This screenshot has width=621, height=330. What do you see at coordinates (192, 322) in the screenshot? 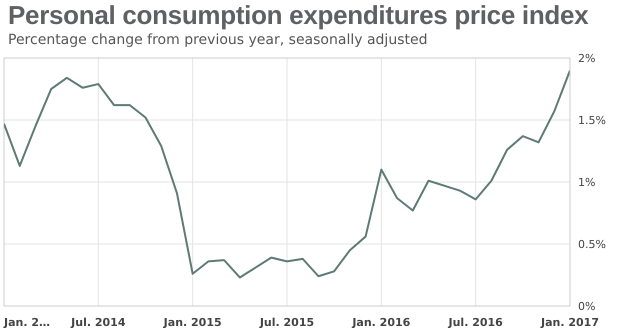
I see `x-tick-label: Jan. 2015` at bounding box center [192, 322].